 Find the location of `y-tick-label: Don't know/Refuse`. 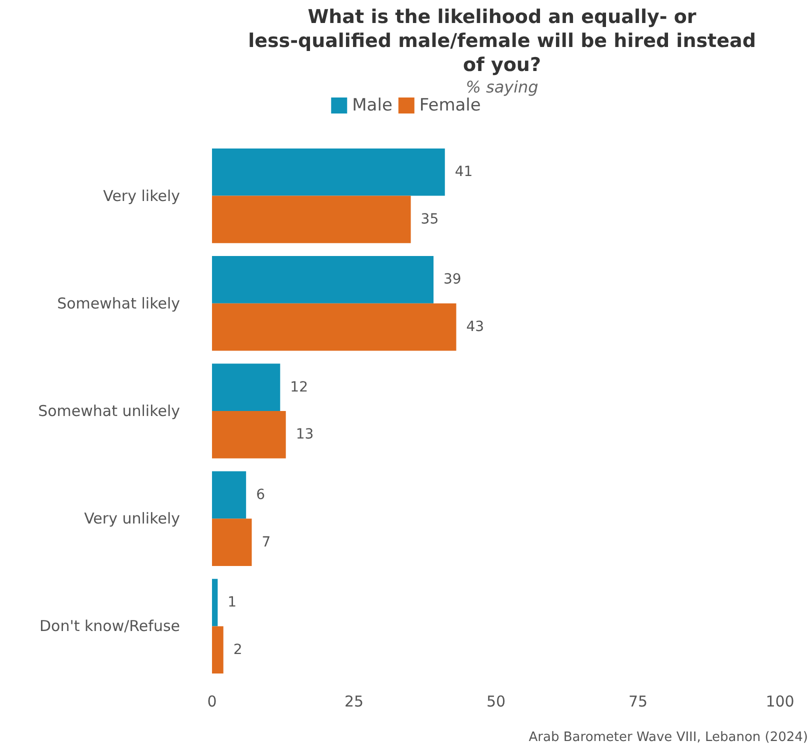

y-tick-label: Don't know/Refuse is located at coordinates (109, 626).